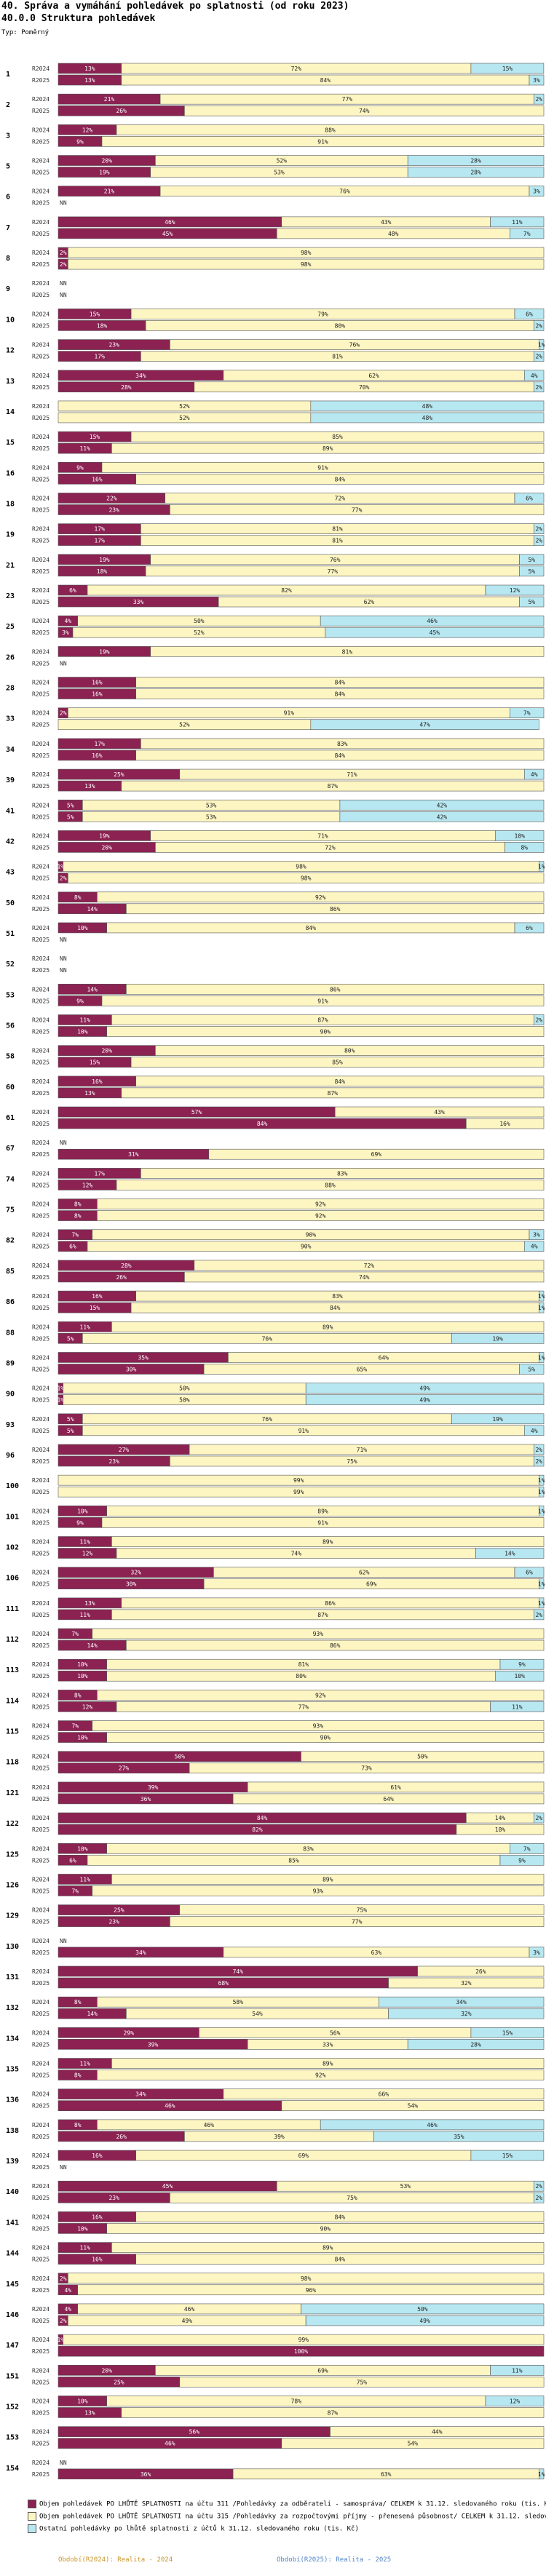 The width and height of the screenshot is (546, 2576). Describe the element at coordinates (318, 1634) in the screenshot. I see `data-label: 93%` at that location.